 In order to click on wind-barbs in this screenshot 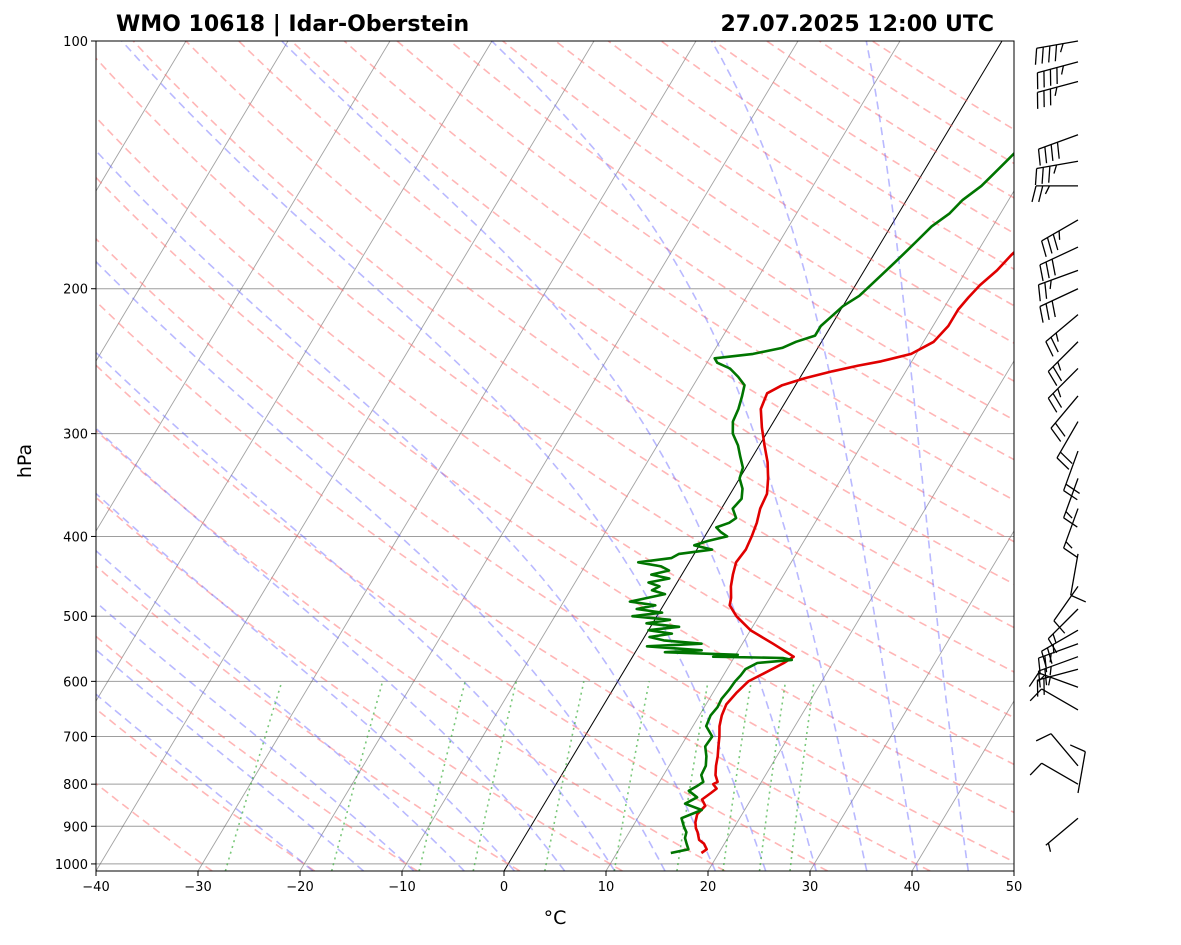, I will do `click(1057, 446)`.